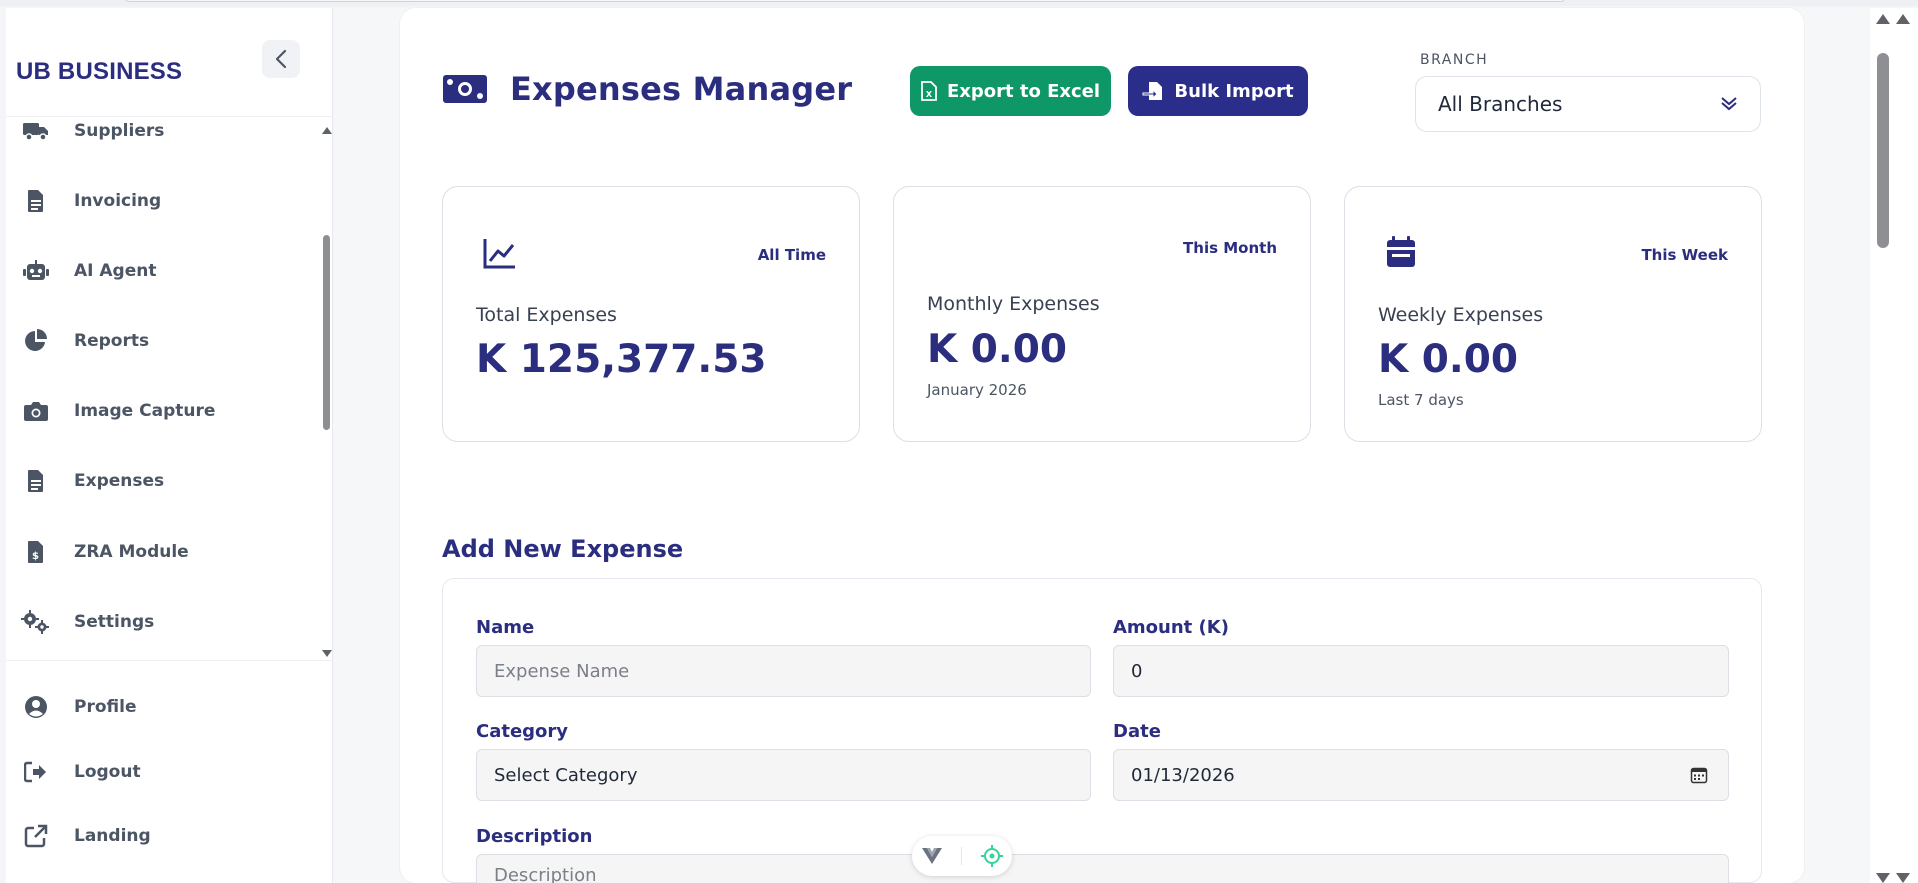 This screenshot has width=1918, height=883. I want to click on sidebar-item-label: Logout, so click(107, 772).